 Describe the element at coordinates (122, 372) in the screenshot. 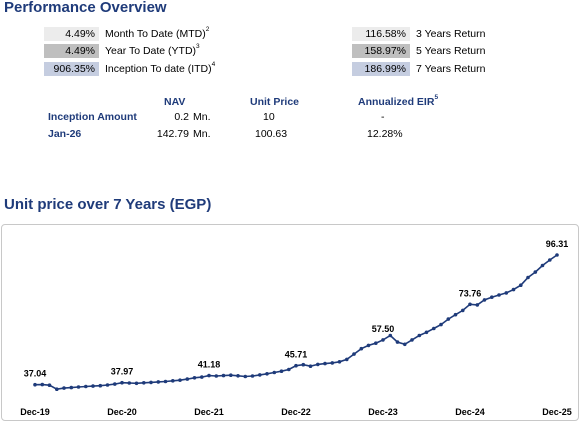

I see `data-label: 37.97` at that location.